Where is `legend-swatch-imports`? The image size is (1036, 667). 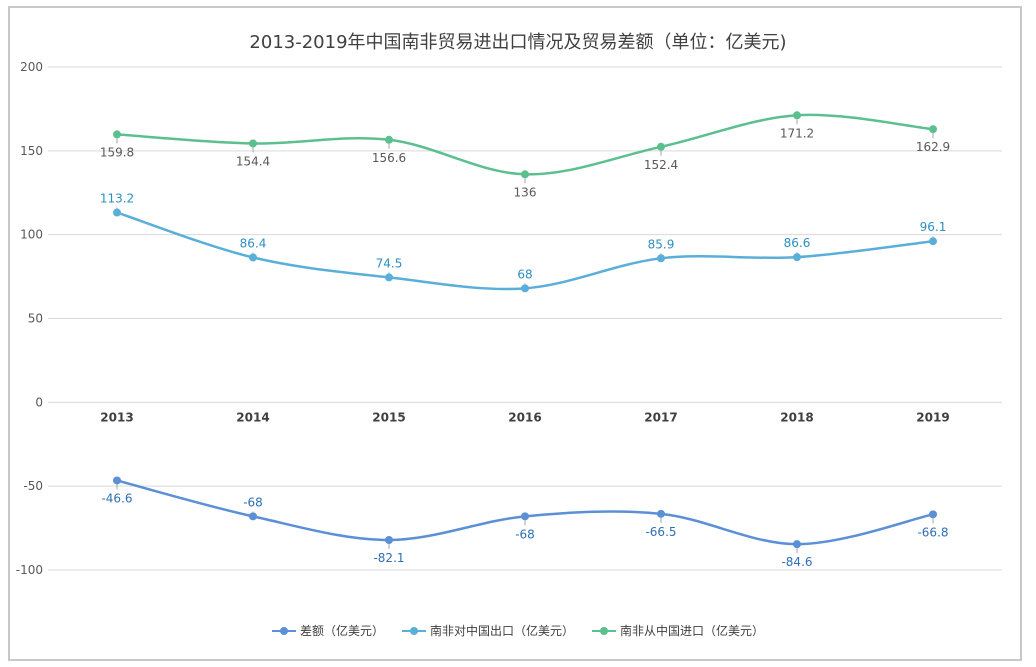
legend-swatch-imports is located at coordinates (604, 631).